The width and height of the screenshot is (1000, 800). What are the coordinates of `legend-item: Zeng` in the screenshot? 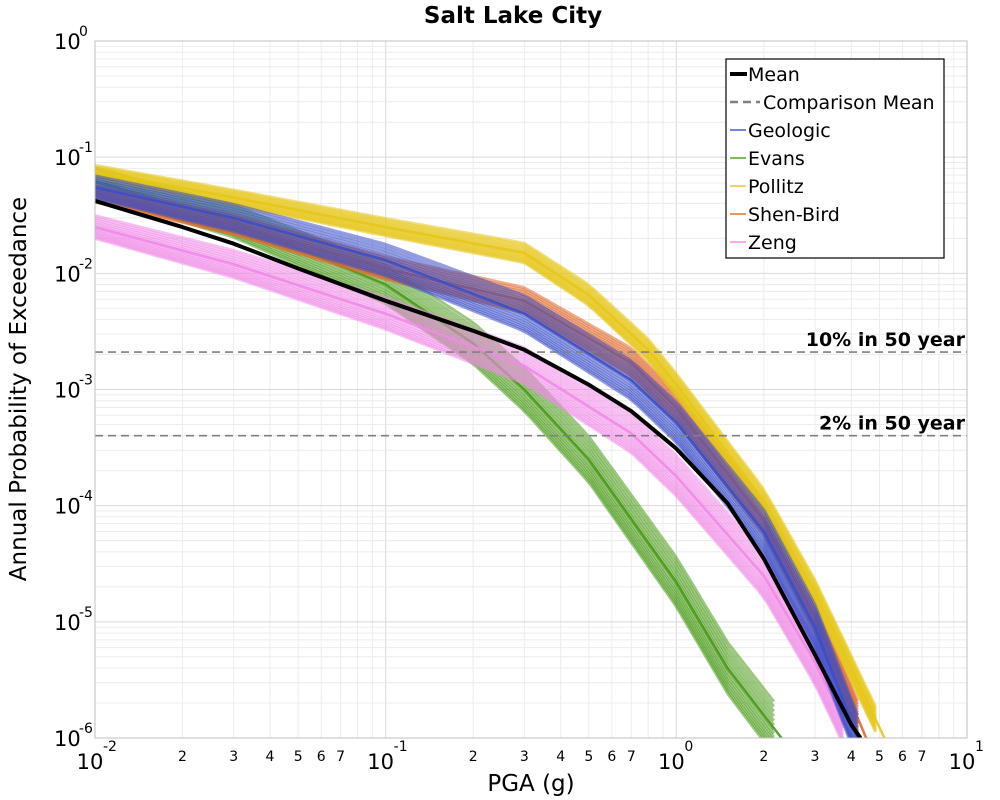 It's located at (763, 243).